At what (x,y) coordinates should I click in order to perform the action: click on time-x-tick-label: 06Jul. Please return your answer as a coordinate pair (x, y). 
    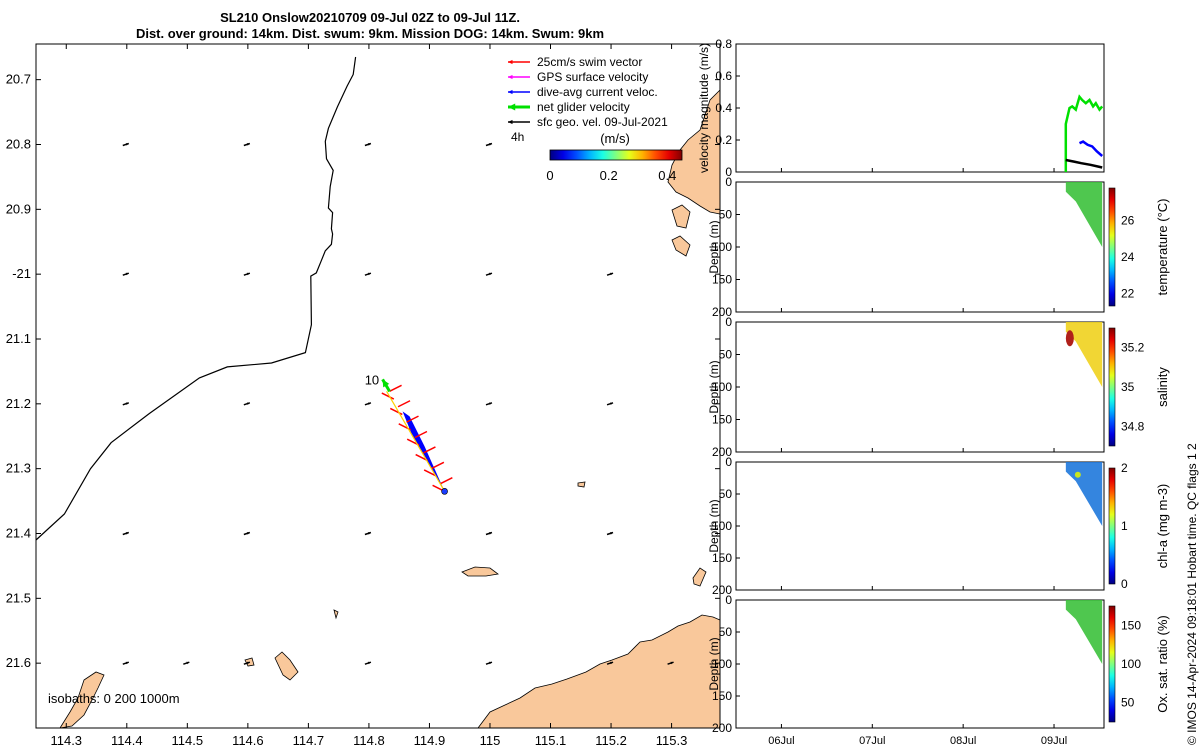
    Looking at the image, I should click on (781, 741).